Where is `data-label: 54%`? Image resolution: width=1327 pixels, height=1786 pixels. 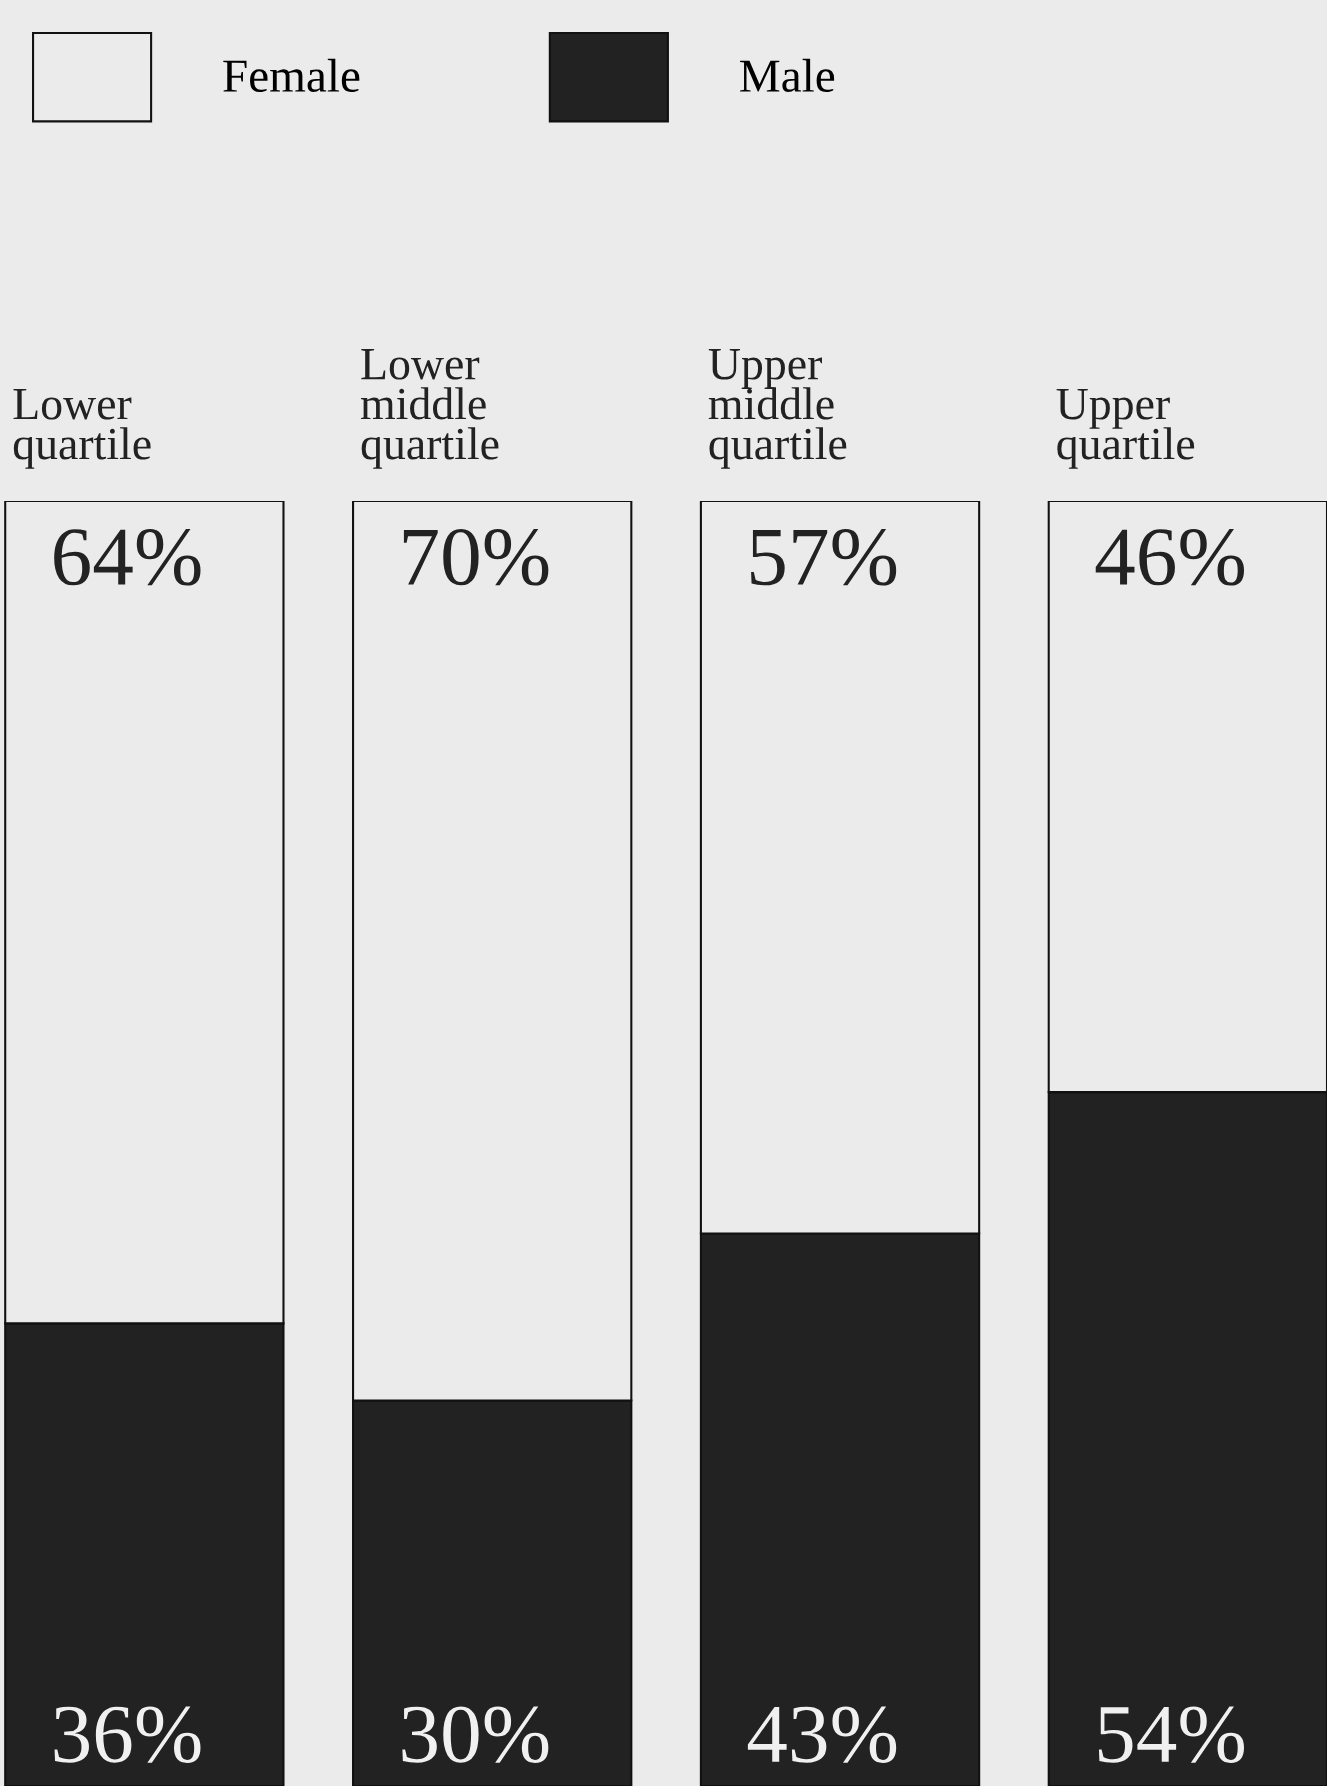 data-label: 54% is located at coordinates (1171, 1734).